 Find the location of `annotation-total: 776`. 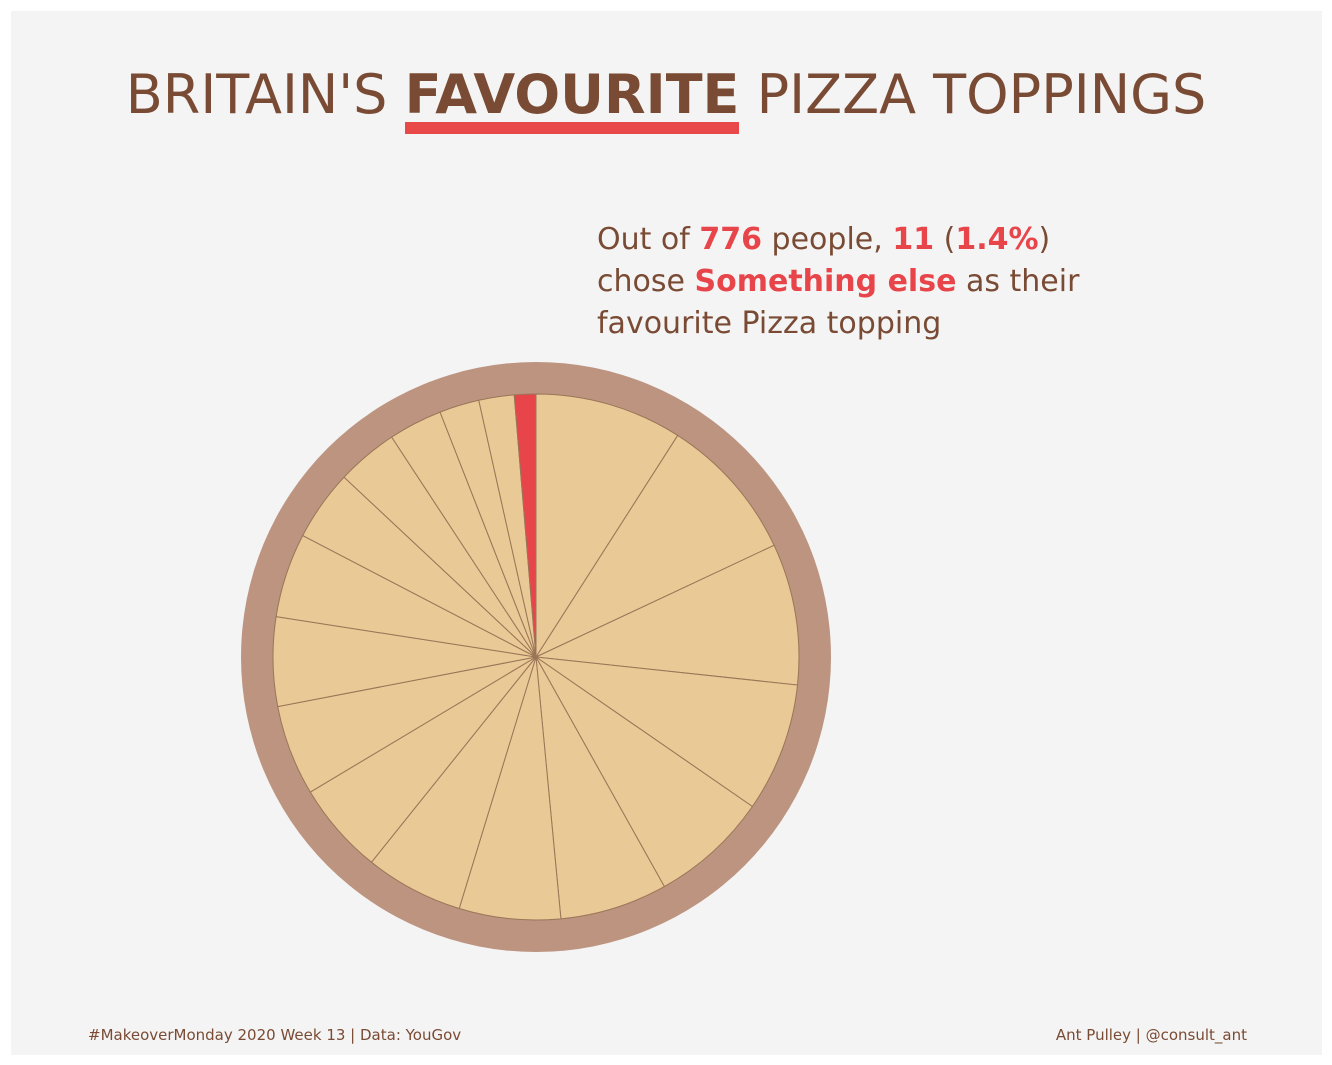

annotation-total: 776 is located at coordinates (731, 239).